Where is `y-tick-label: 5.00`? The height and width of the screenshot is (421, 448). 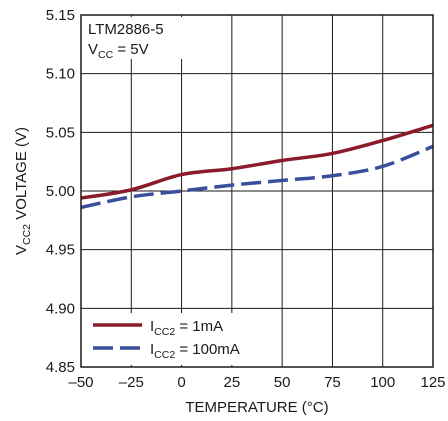
y-tick-label: 5.00 is located at coordinates (60, 191).